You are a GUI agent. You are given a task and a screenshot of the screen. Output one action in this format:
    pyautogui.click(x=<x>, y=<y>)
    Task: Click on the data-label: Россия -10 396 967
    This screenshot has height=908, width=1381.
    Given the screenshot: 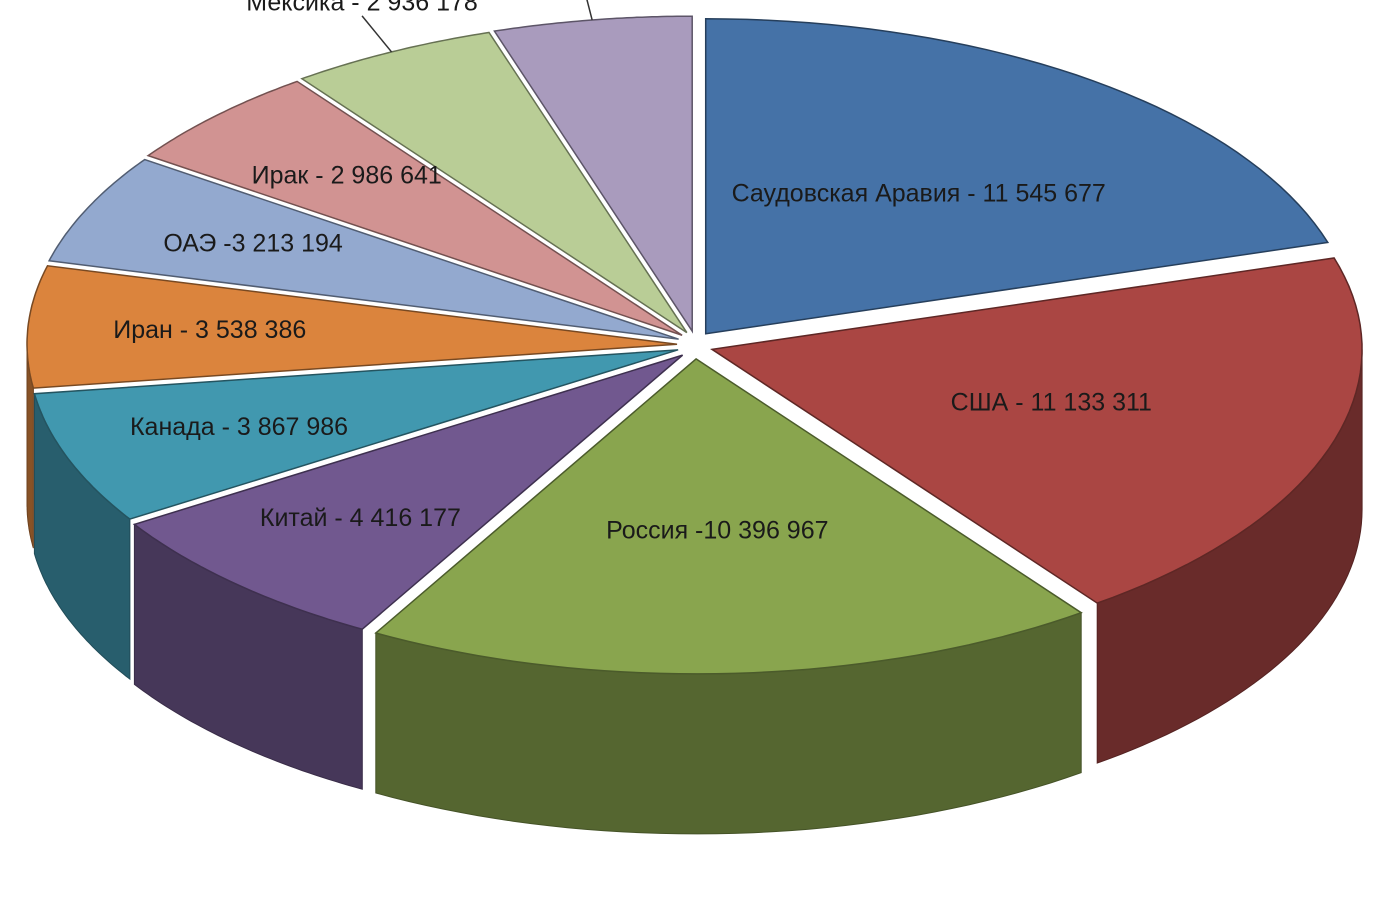 What is the action you would take?
    pyautogui.click(x=717, y=530)
    